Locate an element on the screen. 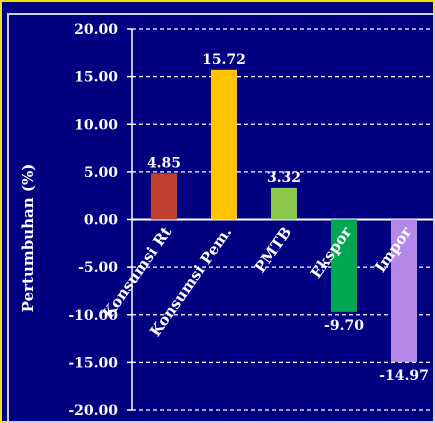 The image size is (435, 423). y-tick-label: 15.00 is located at coordinates (96, 78).